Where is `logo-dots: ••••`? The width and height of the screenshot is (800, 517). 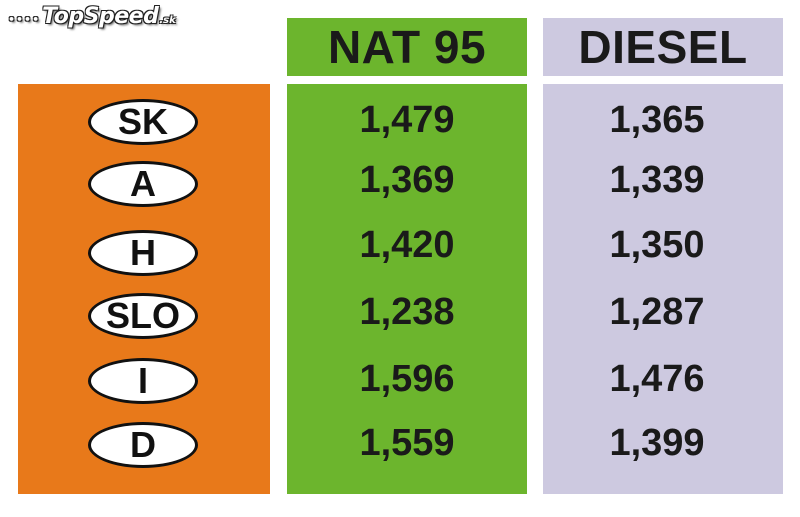 logo-dots: •••• is located at coordinates (24, 19).